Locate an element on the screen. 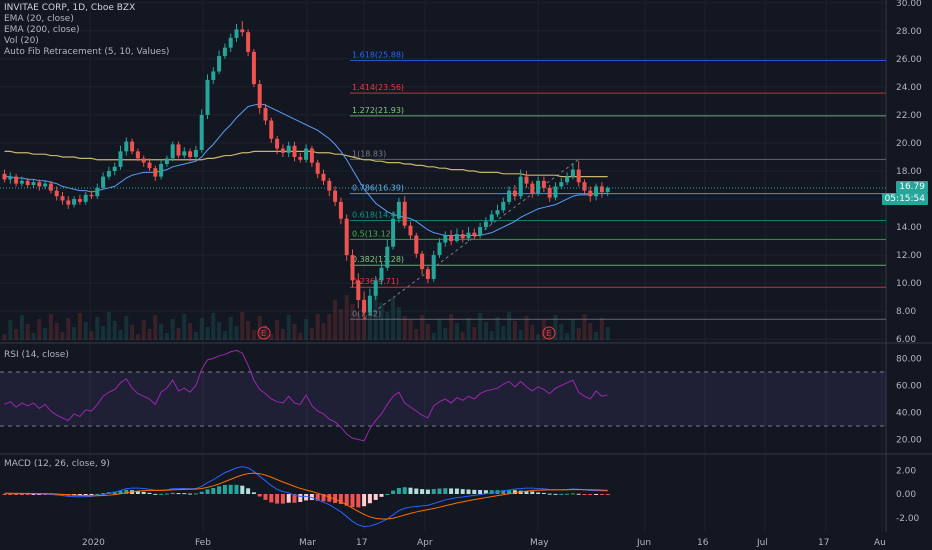 Image resolution: width=932 pixels, height=550 pixels. macd-line is located at coordinates (306, 497).